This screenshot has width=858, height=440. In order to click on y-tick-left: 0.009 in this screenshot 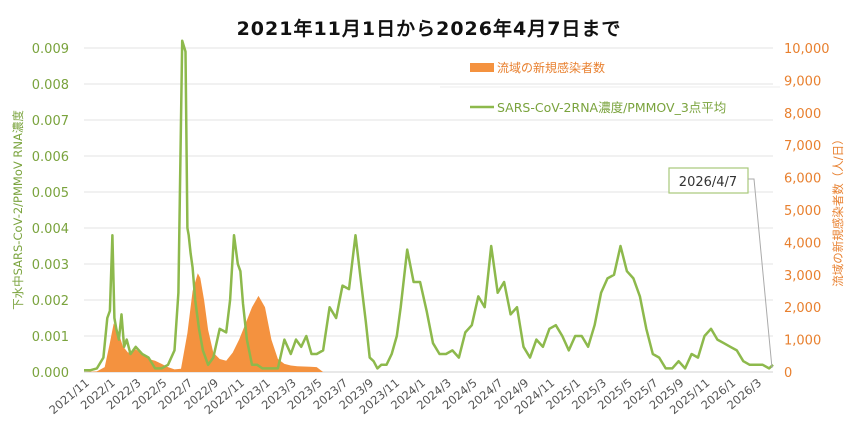, I will do `click(50, 49)`.